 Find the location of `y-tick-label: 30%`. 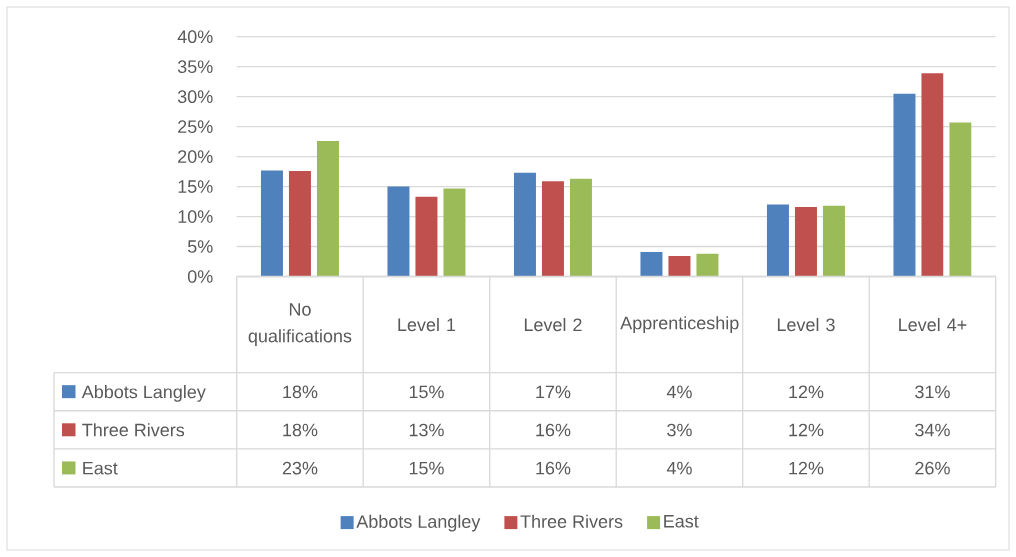

y-tick-label: 30% is located at coordinates (195, 97).